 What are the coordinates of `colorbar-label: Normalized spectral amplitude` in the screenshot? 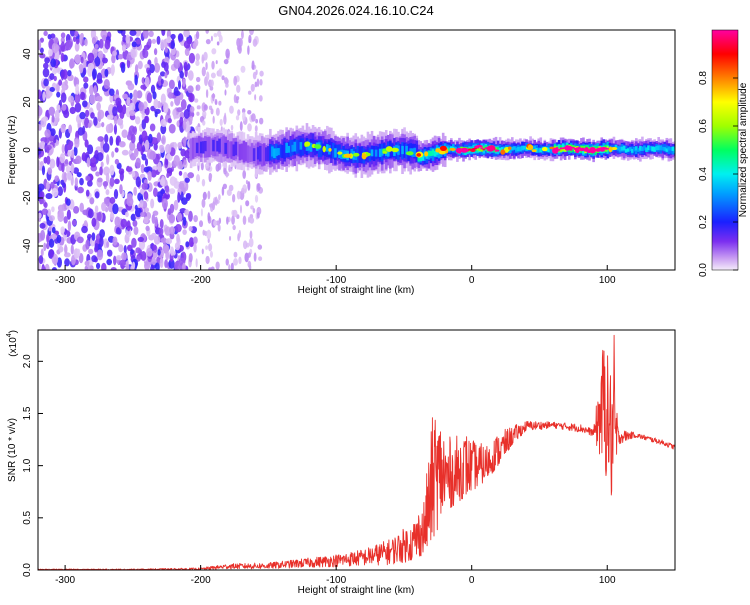 It's located at (743, 149).